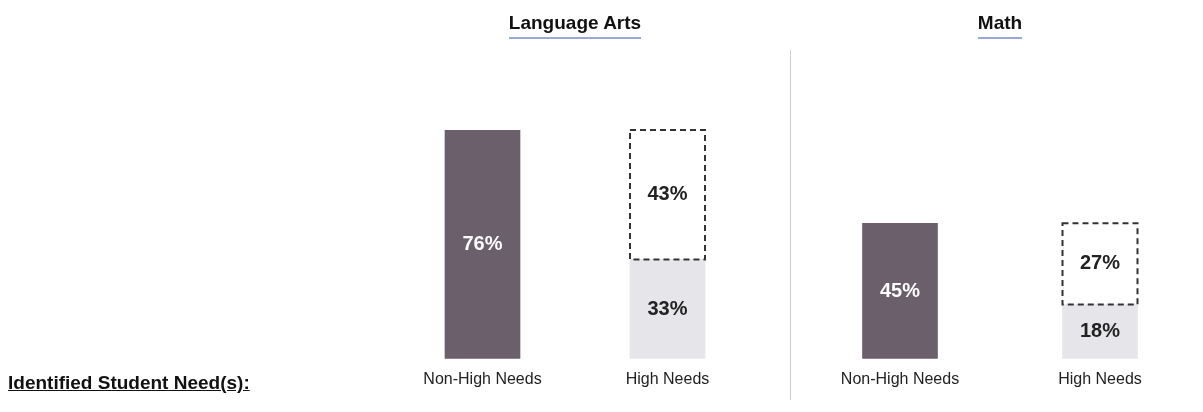 This screenshot has width=1203, height=412. What do you see at coordinates (667, 193) in the screenshot?
I see `data-label: 43%` at bounding box center [667, 193].